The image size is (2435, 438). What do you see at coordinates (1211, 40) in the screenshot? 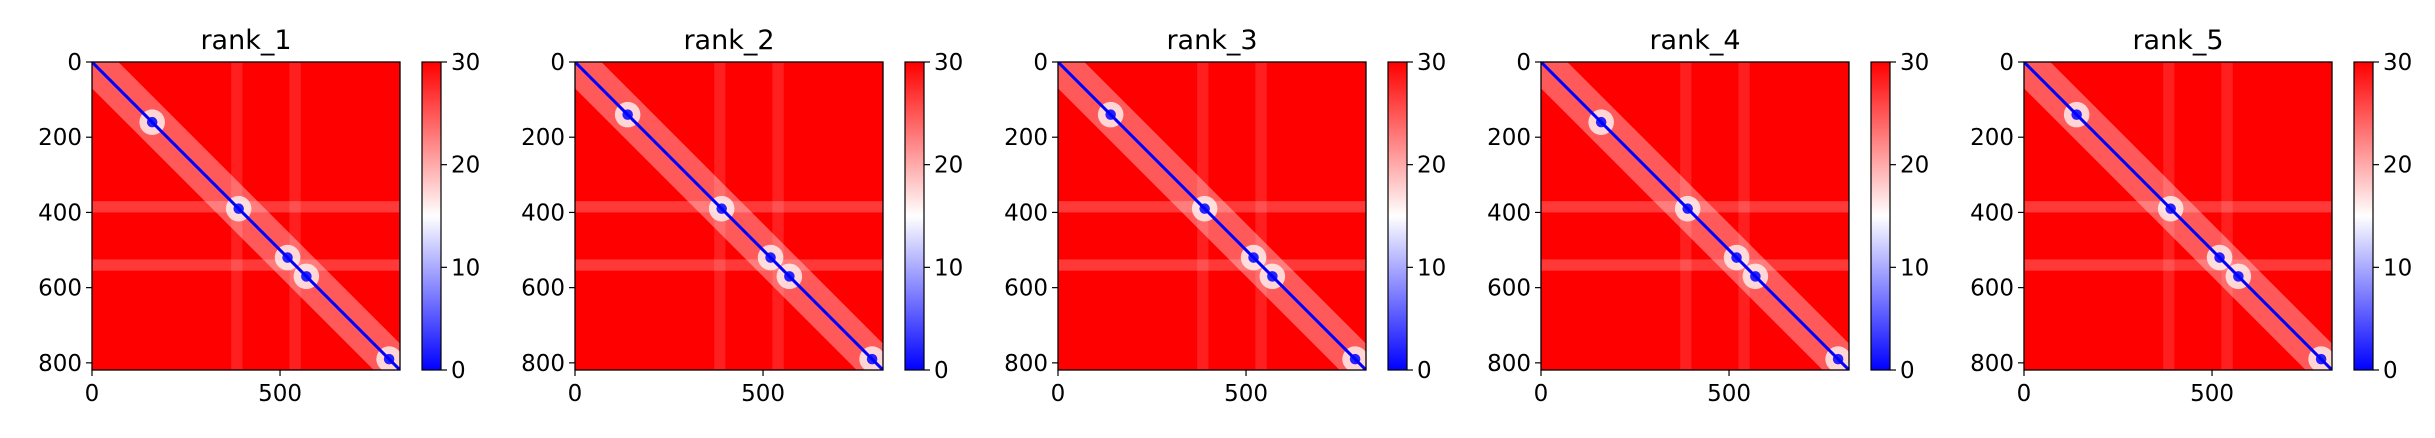
I see `panel-title: rank_3` at bounding box center [1211, 40].